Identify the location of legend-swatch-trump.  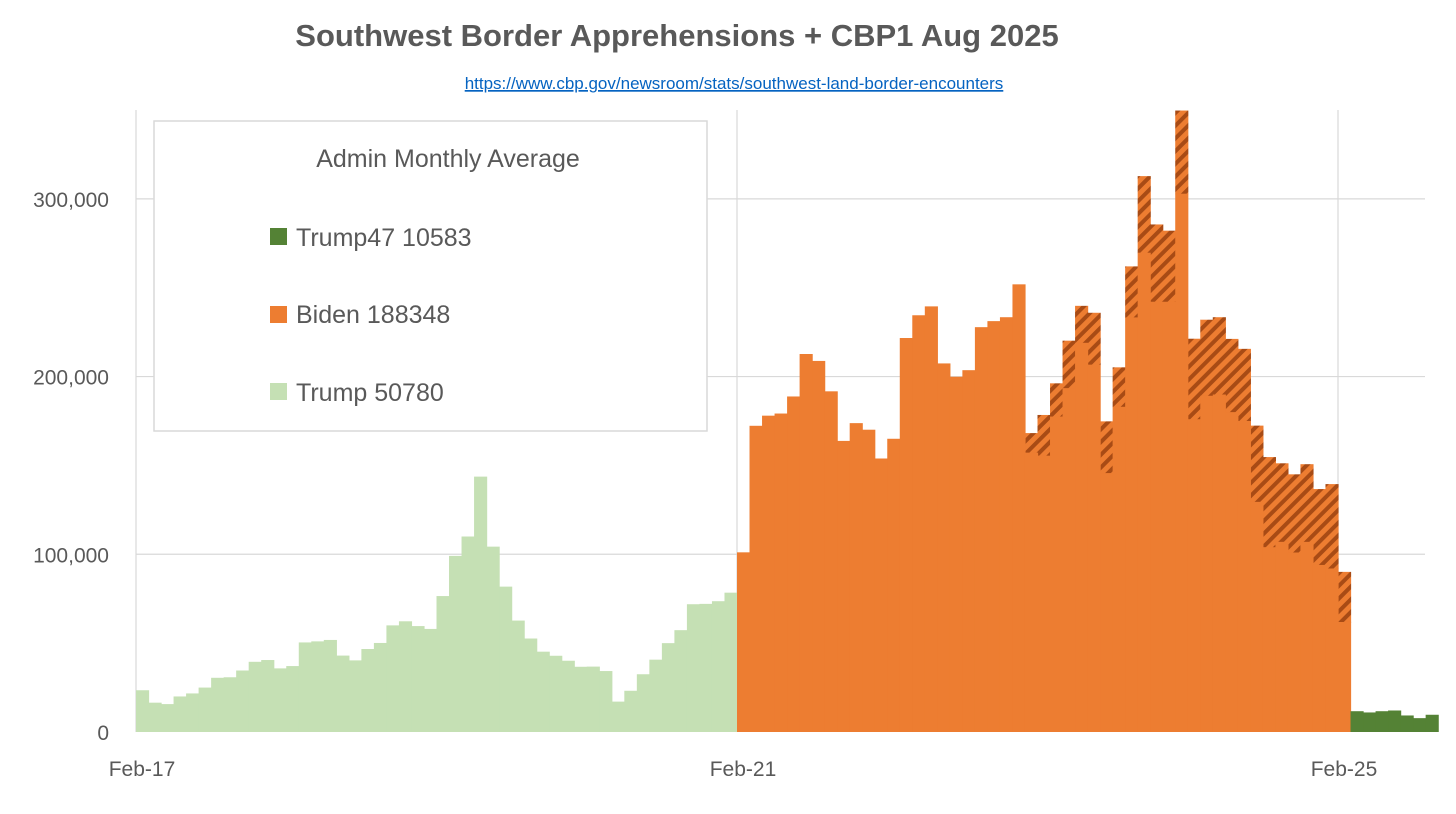
(278, 391).